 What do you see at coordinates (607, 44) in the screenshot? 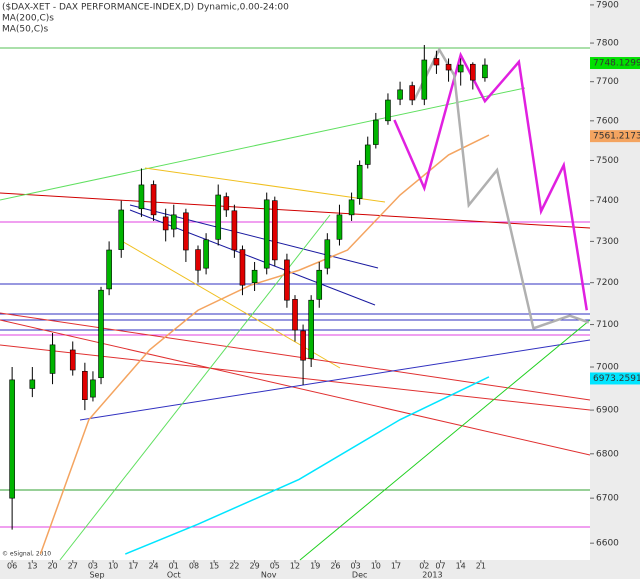
I see `y-tick-label: 7800` at bounding box center [607, 44].